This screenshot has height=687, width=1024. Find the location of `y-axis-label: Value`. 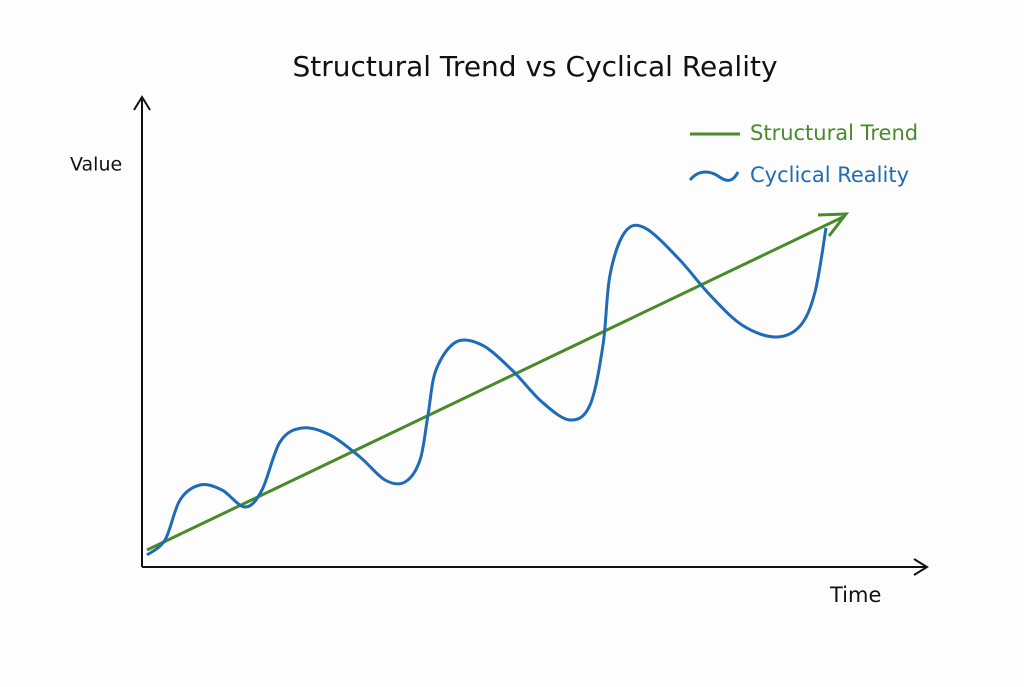

y-axis-label: Value is located at coordinates (96, 165).